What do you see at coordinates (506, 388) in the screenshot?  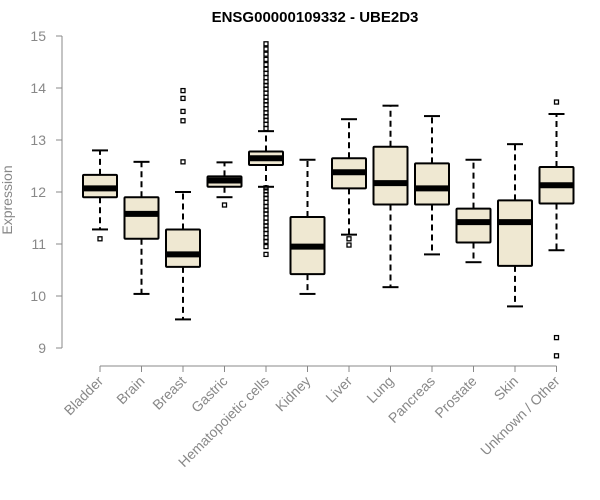 I see `x-tick-label: Skin` at bounding box center [506, 388].